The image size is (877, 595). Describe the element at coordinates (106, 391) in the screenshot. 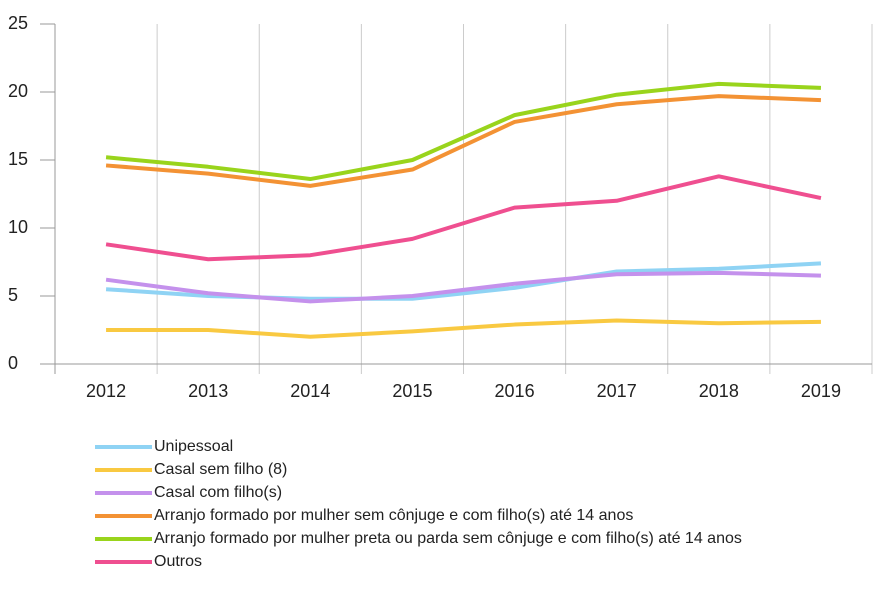

I see `x-tick-label: 2012` at that location.